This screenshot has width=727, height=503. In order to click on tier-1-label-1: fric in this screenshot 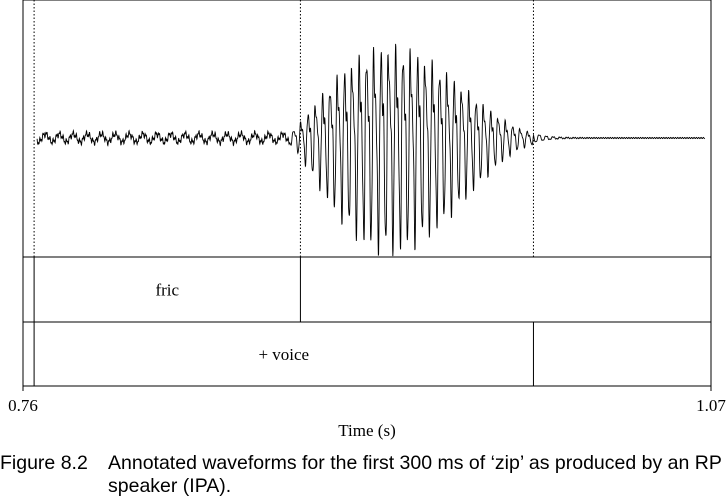, I will do `click(167, 290)`.